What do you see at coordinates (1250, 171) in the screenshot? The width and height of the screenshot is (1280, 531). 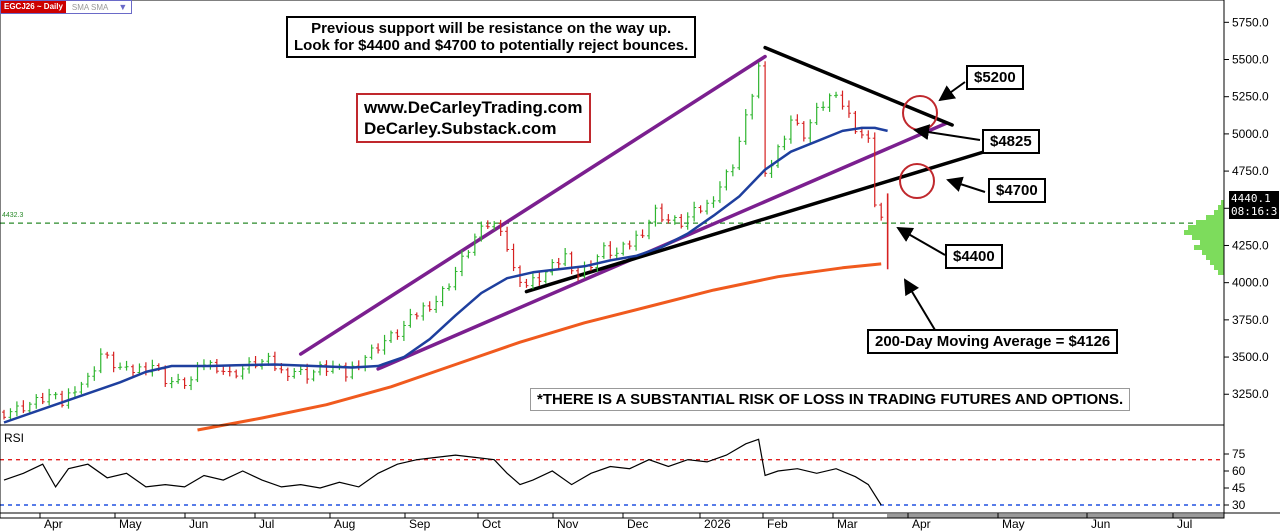 I see `y-tick-label: 4750.0` at bounding box center [1250, 171].